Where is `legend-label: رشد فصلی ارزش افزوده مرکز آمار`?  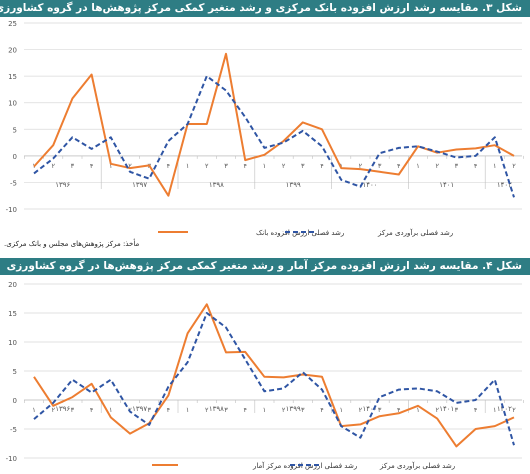
legend-label: رشد فصلی ارزش افزوده مرکز آمار is located at coordinates (304, 465).